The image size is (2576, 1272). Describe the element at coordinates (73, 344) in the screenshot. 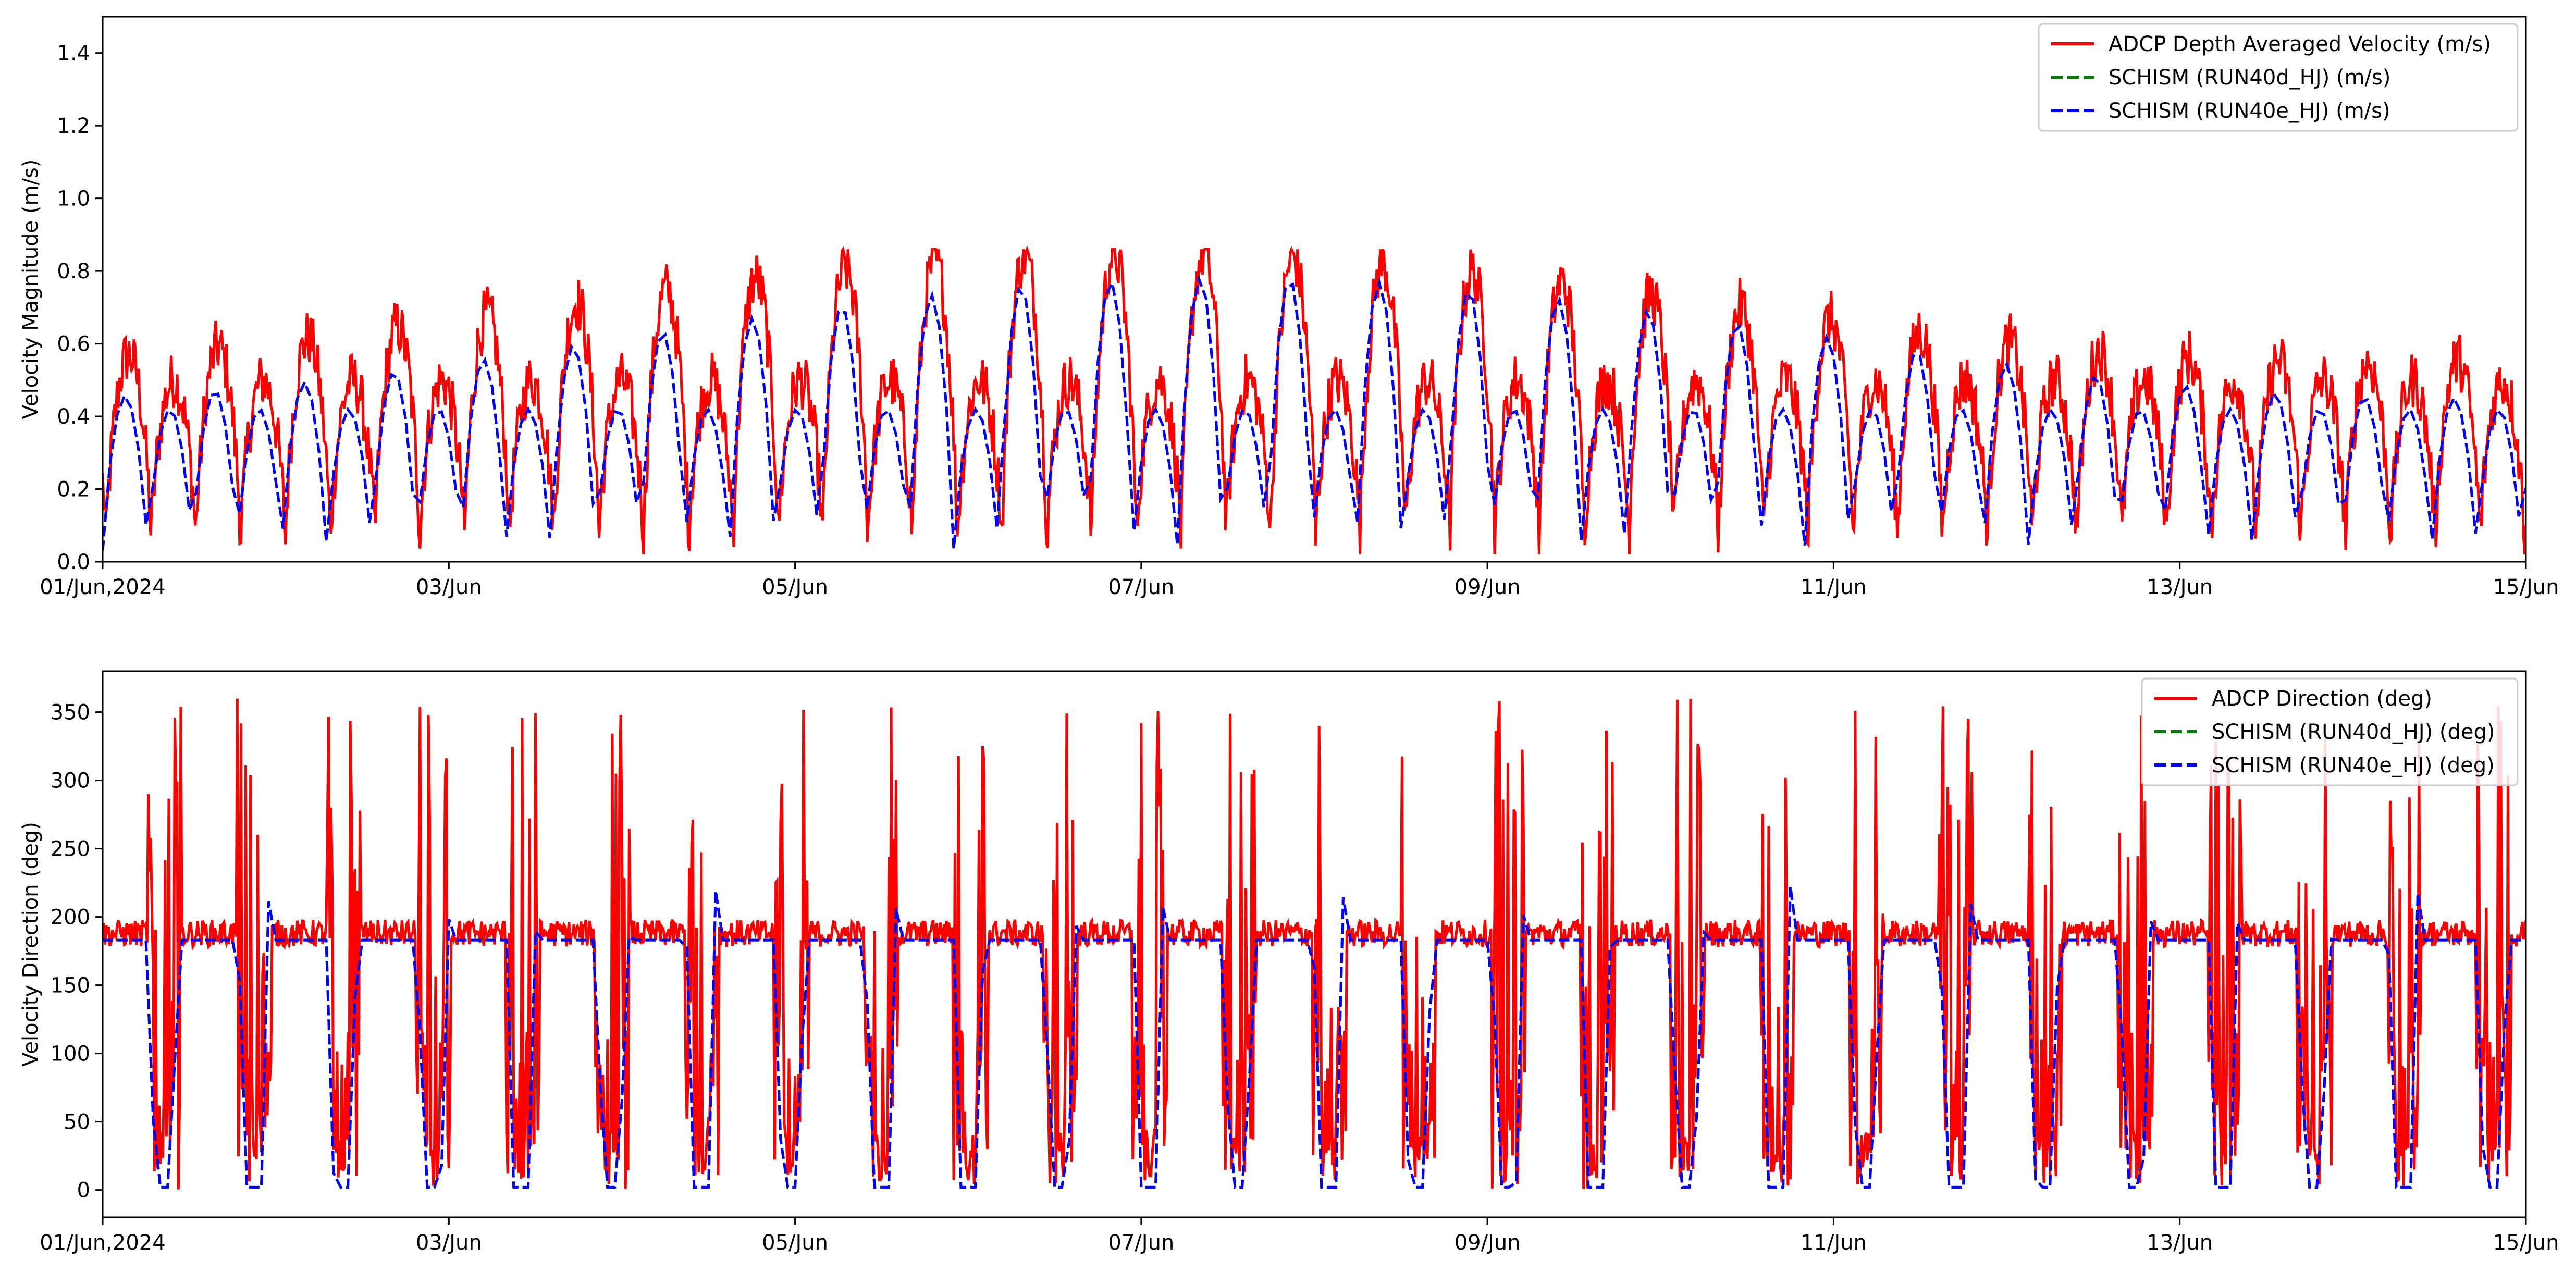

I see `y-tick-label: 0.6` at that location.